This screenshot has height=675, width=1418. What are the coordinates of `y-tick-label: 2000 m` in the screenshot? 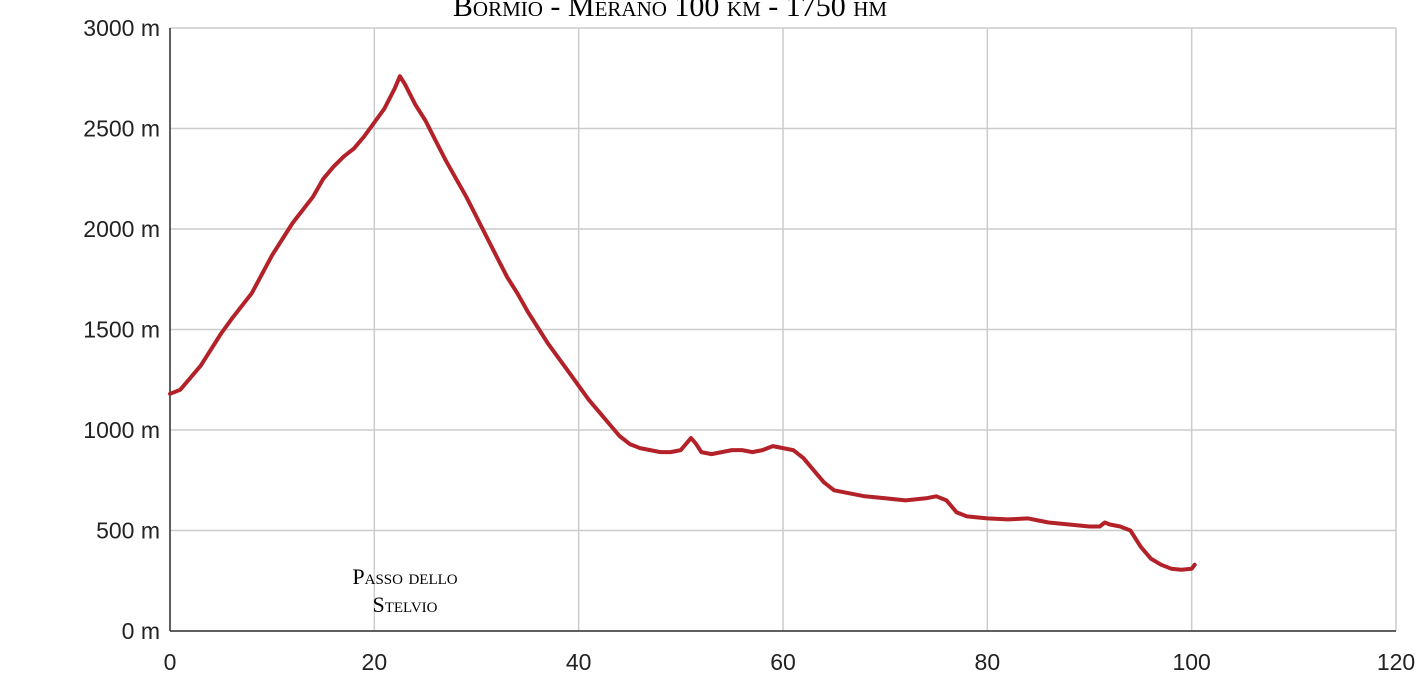 It's located at (121, 229).